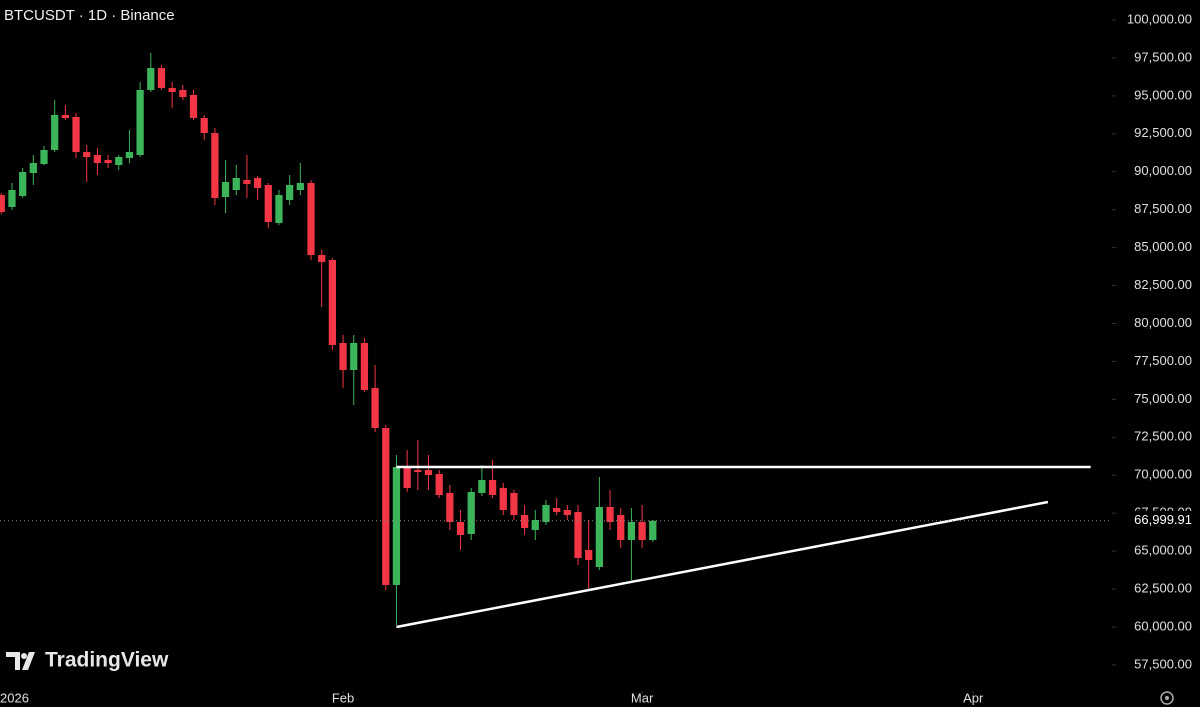 The image size is (1200, 707). I want to click on y-tick-label: 85,000.00, so click(1163, 246).